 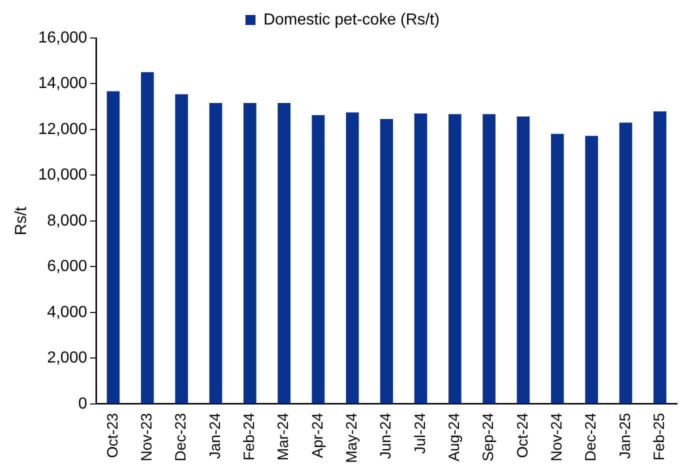 What do you see at coordinates (249, 436) in the screenshot?
I see `x-tick-label: Feb-24` at bounding box center [249, 436].